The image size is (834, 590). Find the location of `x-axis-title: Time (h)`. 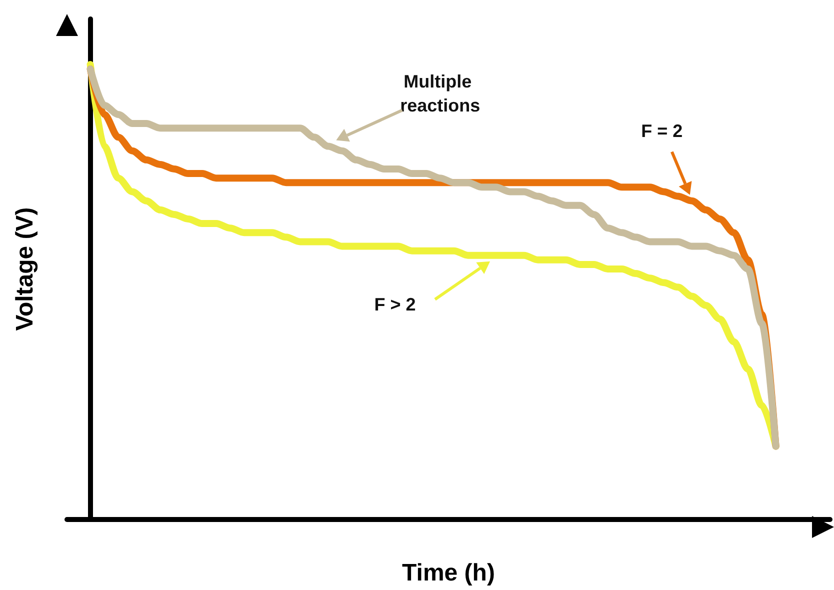

x-axis-title: Time (h) is located at coordinates (448, 573).